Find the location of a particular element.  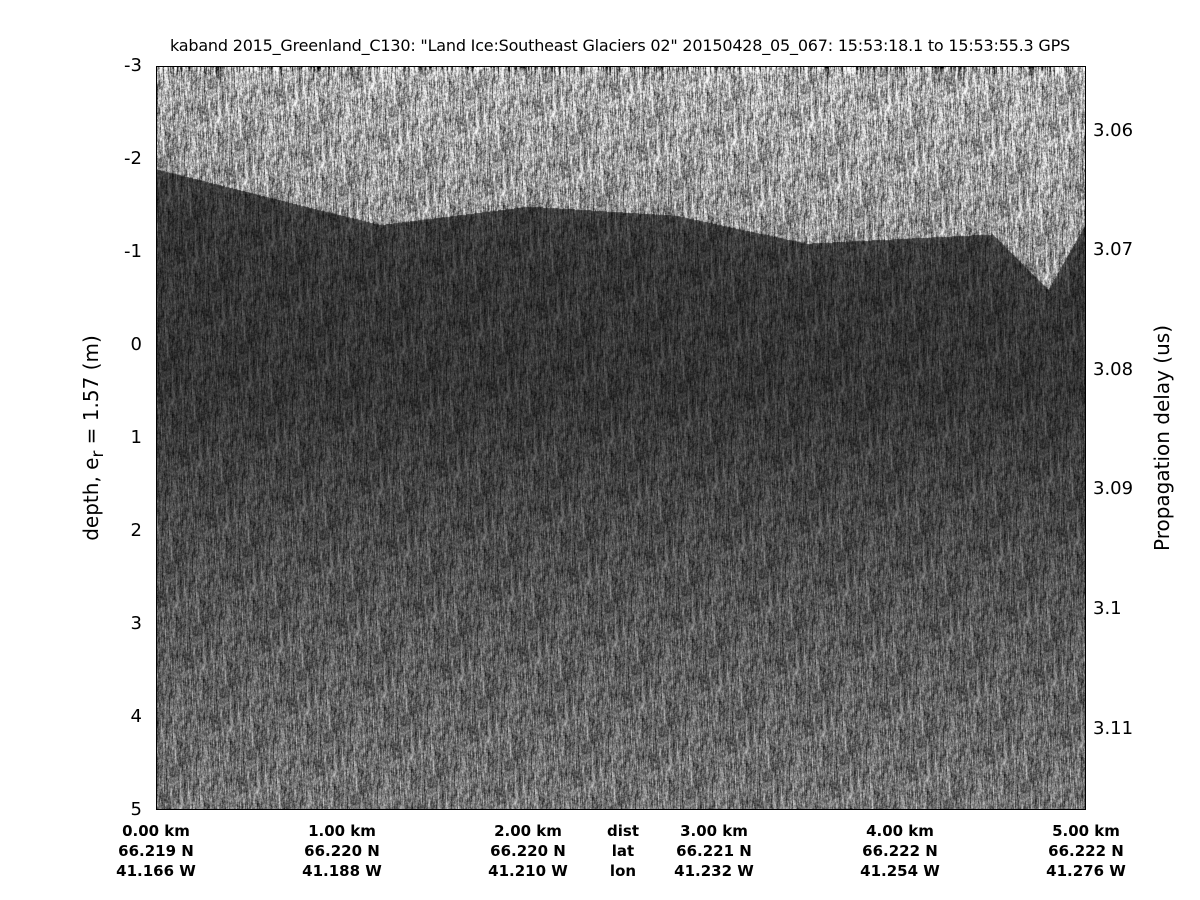

y-tick-label: 3 is located at coordinates (136, 623).